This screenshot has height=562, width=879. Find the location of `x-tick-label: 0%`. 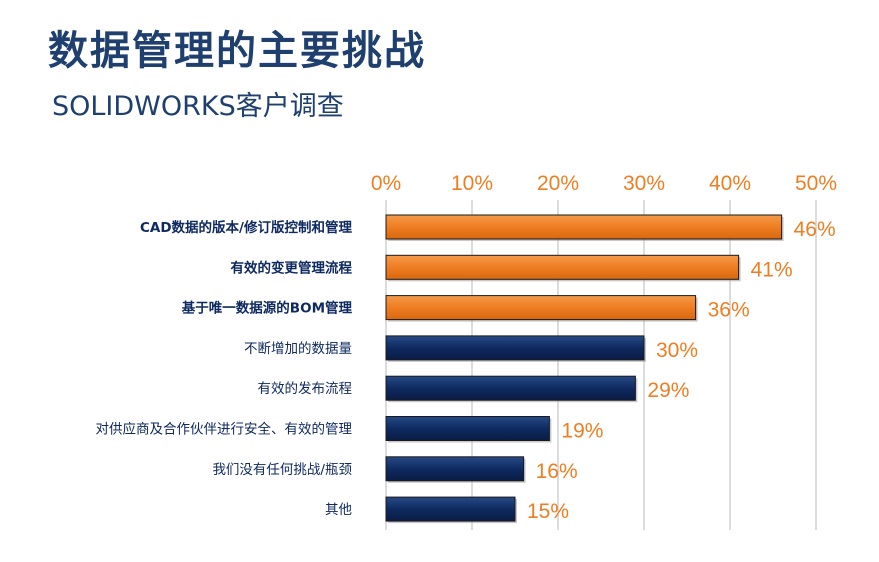

x-tick-label: 0% is located at coordinates (386, 183).